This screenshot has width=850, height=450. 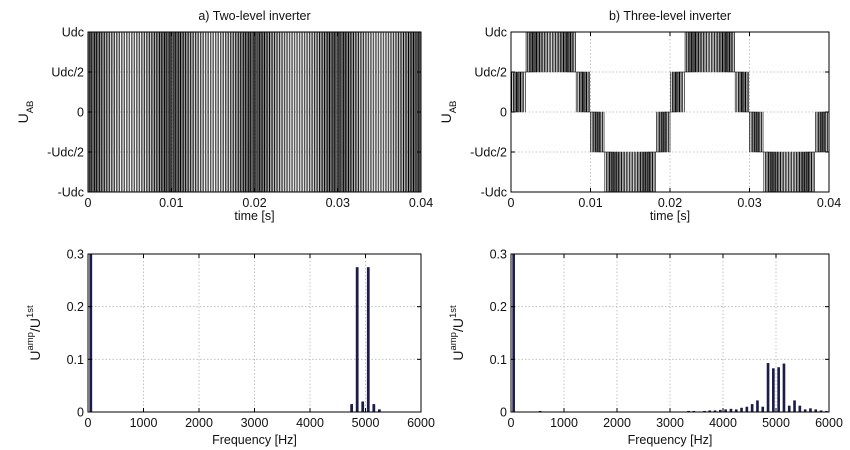 What do you see at coordinates (496, 33) in the screenshot?
I see `y-tick-label: Udc` at bounding box center [496, 33].